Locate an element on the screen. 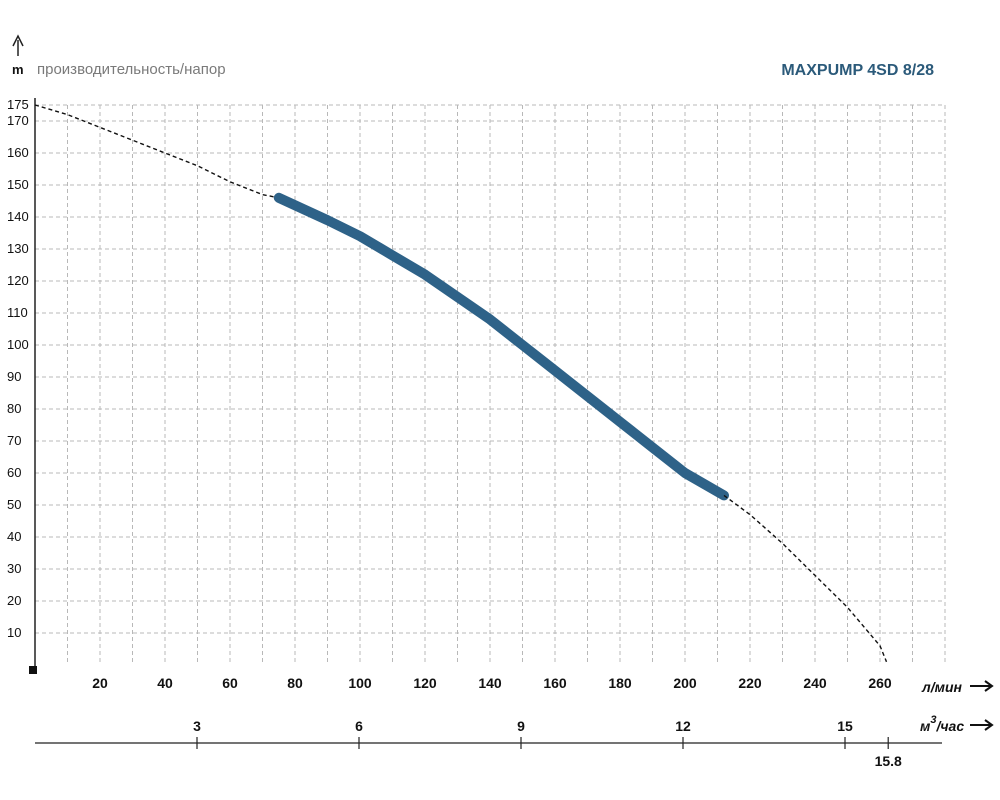 This screenshot has width=1000, height=800. y-tick-label-16: 170 is located at coordinates (18, 120).